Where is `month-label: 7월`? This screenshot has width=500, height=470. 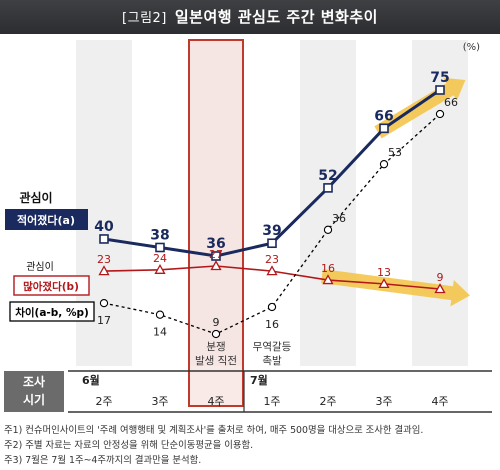
month-label: 7월 is located at coordinates (259, 380).